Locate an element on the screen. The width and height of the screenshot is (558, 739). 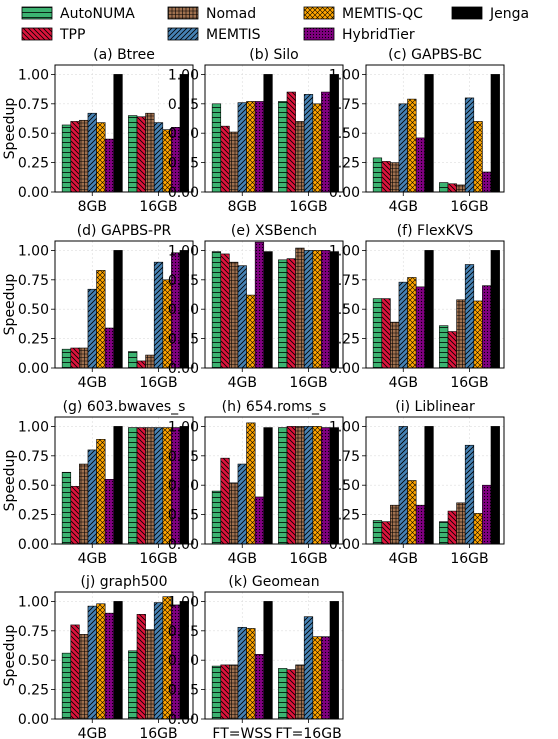
subplot: 8GB 16GB 0.00 0.25 0.50 0.75 1.00 (b) Silo is located at coordinates (256, 131).